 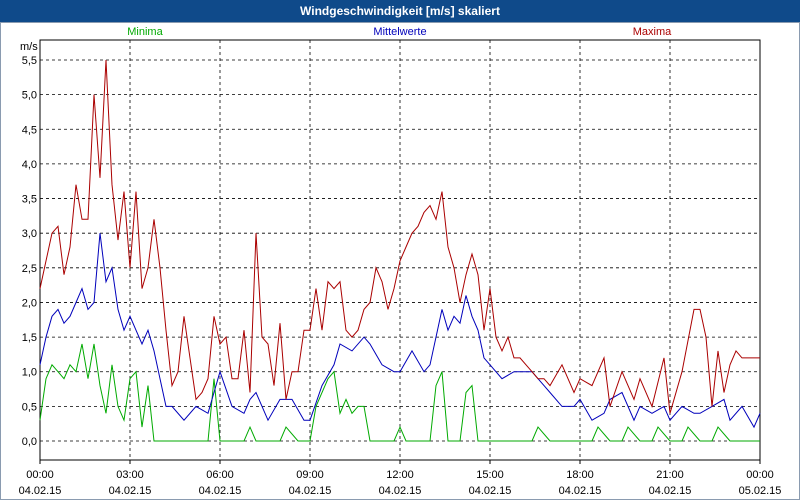 What do you see at coordinates (145, 32) in the screenshot?
I see `legend-minima: Minima` at bounding box center [145, 32].